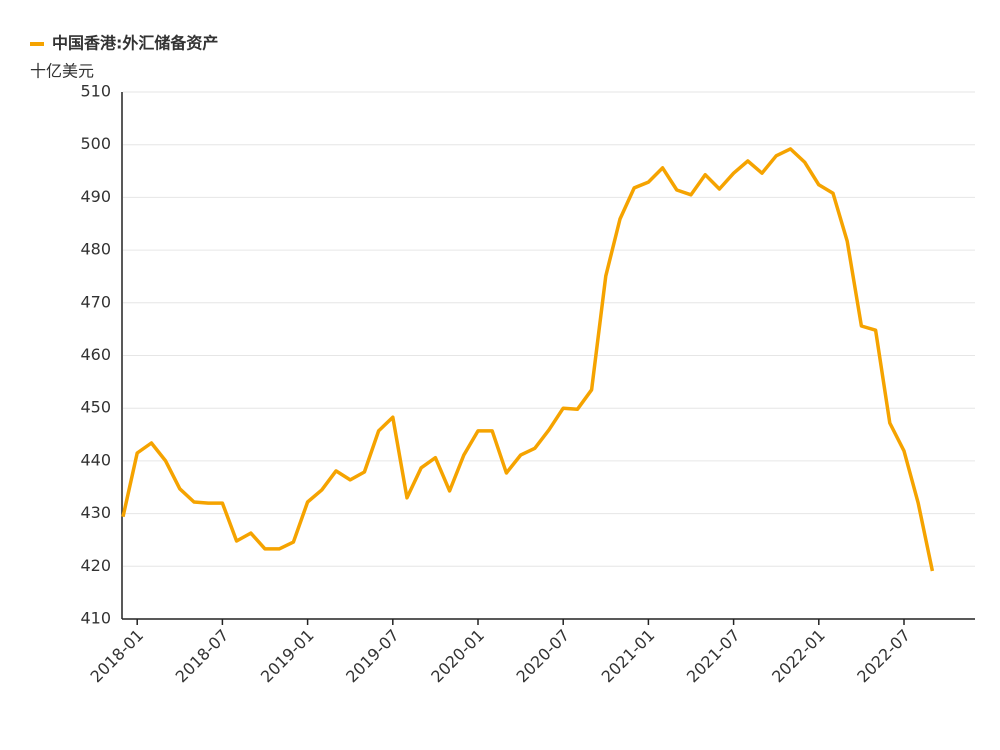 The width and height of the screenshot is (1000, 750). Describe the element at coordinates (95, 565) in the screenshot. I see `y-tick-label: 420` at that location.